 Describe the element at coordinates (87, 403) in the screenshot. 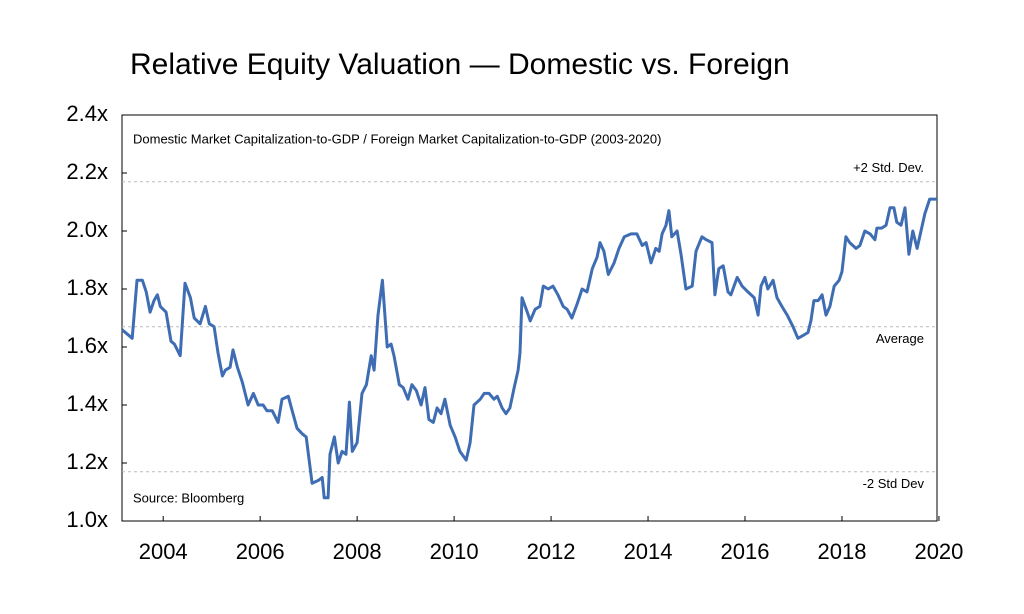

I see `y-tick-label: 1.4x` at that location.